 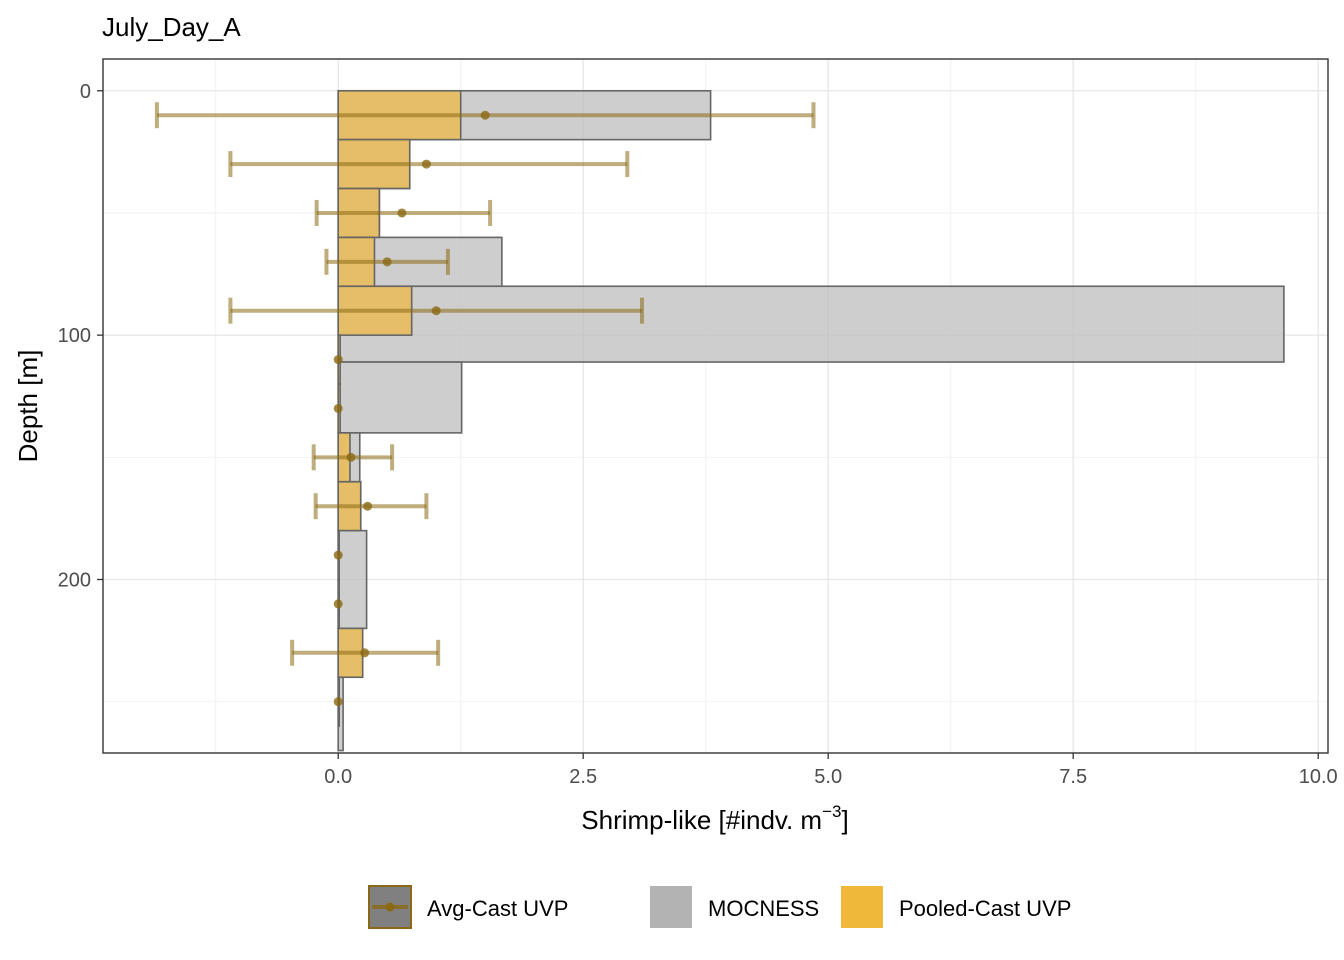 What do you see at coordinates (74, 581) in the screenshot?
I see `y-tick-label: 200` at bounding box center [74, 581].